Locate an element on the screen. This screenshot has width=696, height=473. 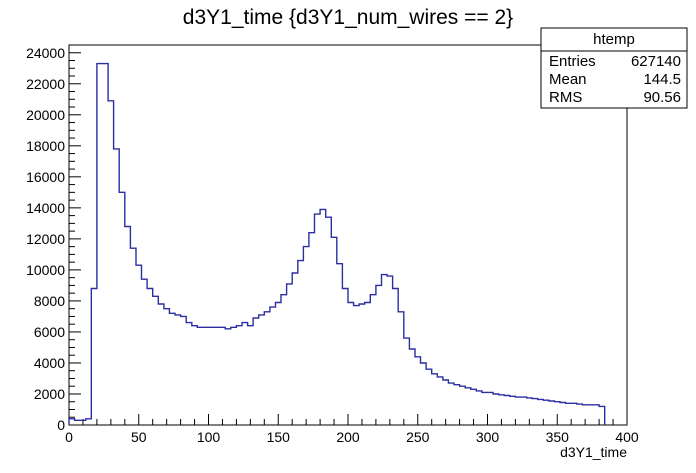
y-tick-label: 12000 is located at coordinates (45, 239).